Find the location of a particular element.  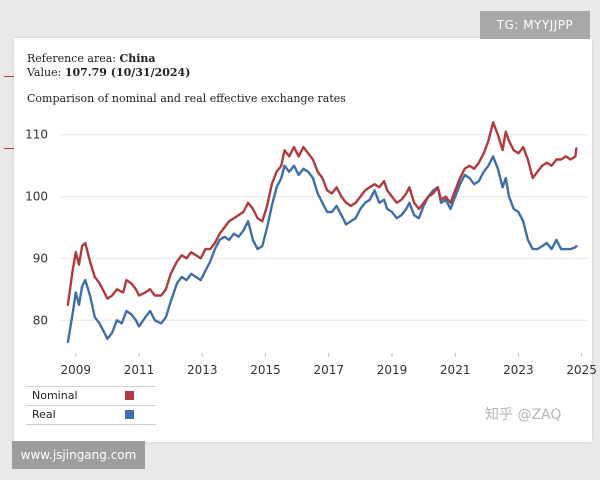

x-tick-label: 2021 is located at coordinates (455, 370).